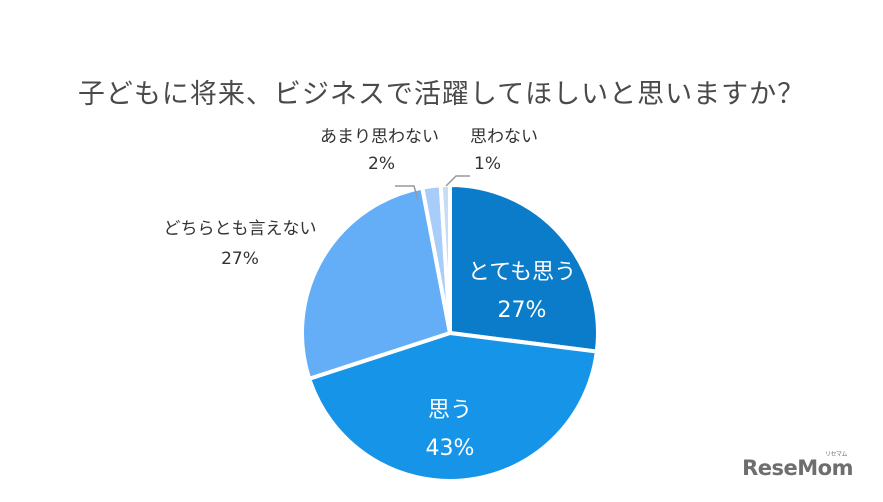  What do you see at coordinates (240, 229) in the screenshot?
I see `slice-name: どちらとも言えない` at bounding box center [240, 229].